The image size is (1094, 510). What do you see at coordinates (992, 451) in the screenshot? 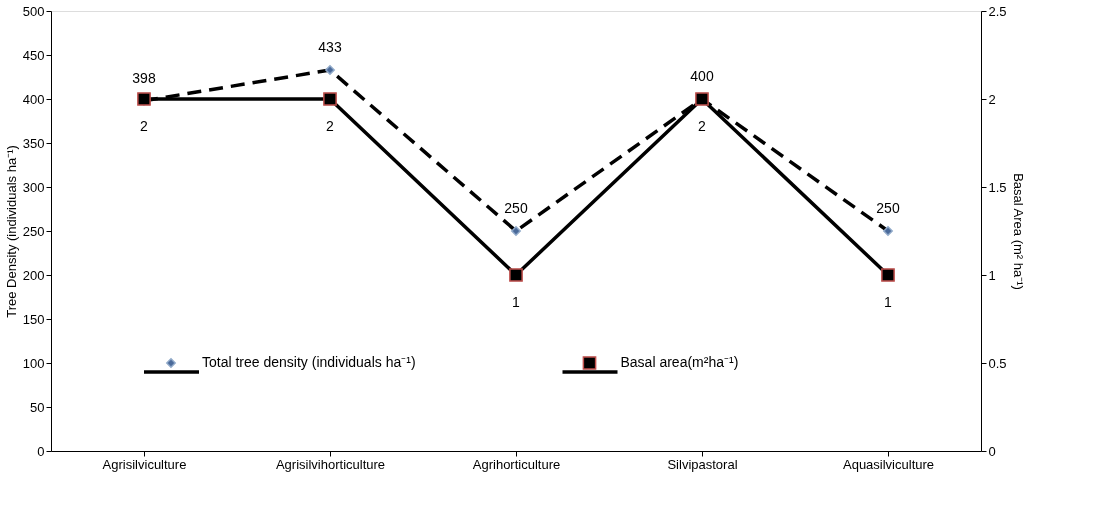
I see `y2-tick-label: 0` at bounding box center [992, 451].